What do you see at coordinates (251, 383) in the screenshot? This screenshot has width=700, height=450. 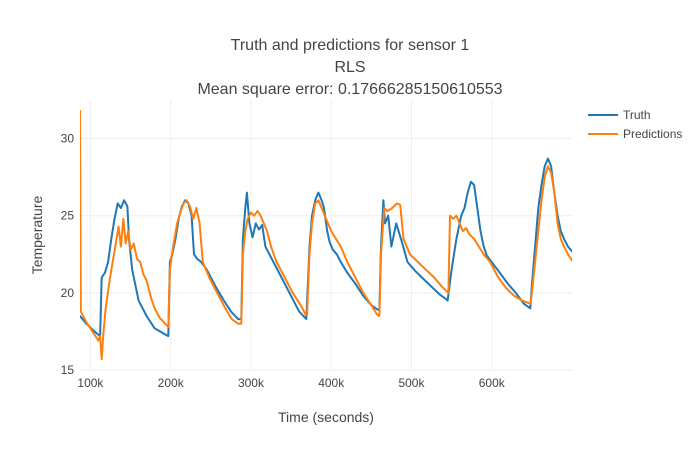 I see `x-tick-label: 300k` at bounding box center [251, 383].